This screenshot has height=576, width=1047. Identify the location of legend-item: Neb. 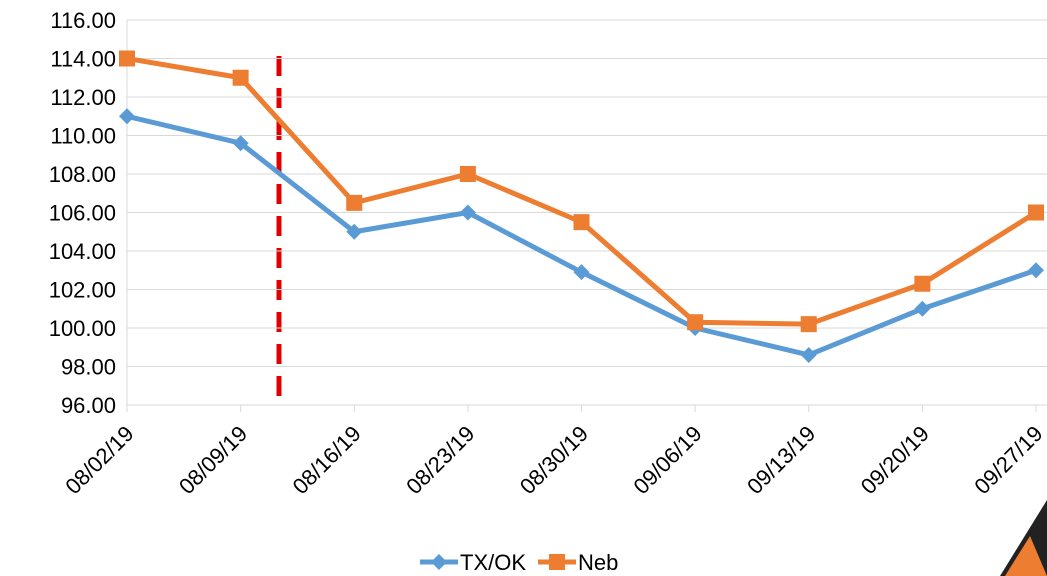
(578, 562).